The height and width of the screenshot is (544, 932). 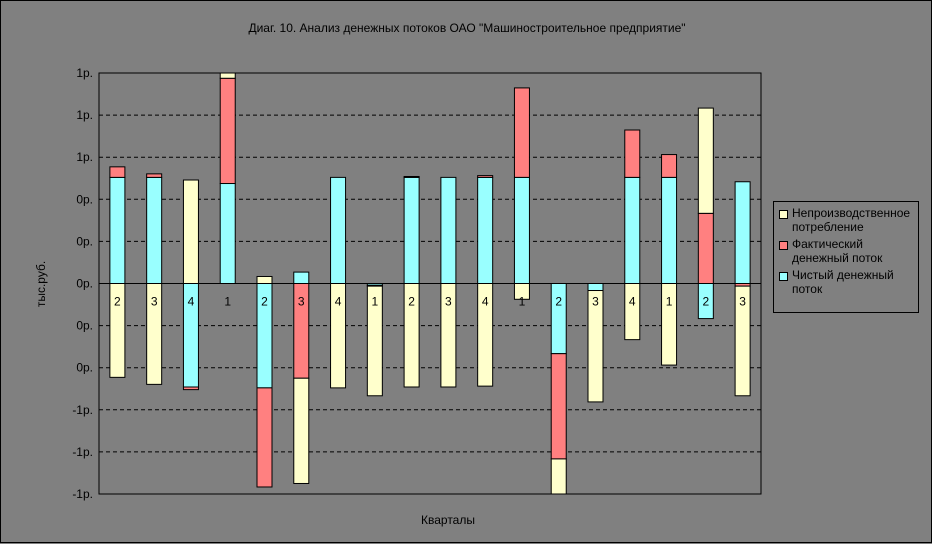 What do you see at coordinates (837, 251) in the screenshot?
I see `legend-label-actual-flow: Фактический денежный поток` at bounding box center [837, 251].